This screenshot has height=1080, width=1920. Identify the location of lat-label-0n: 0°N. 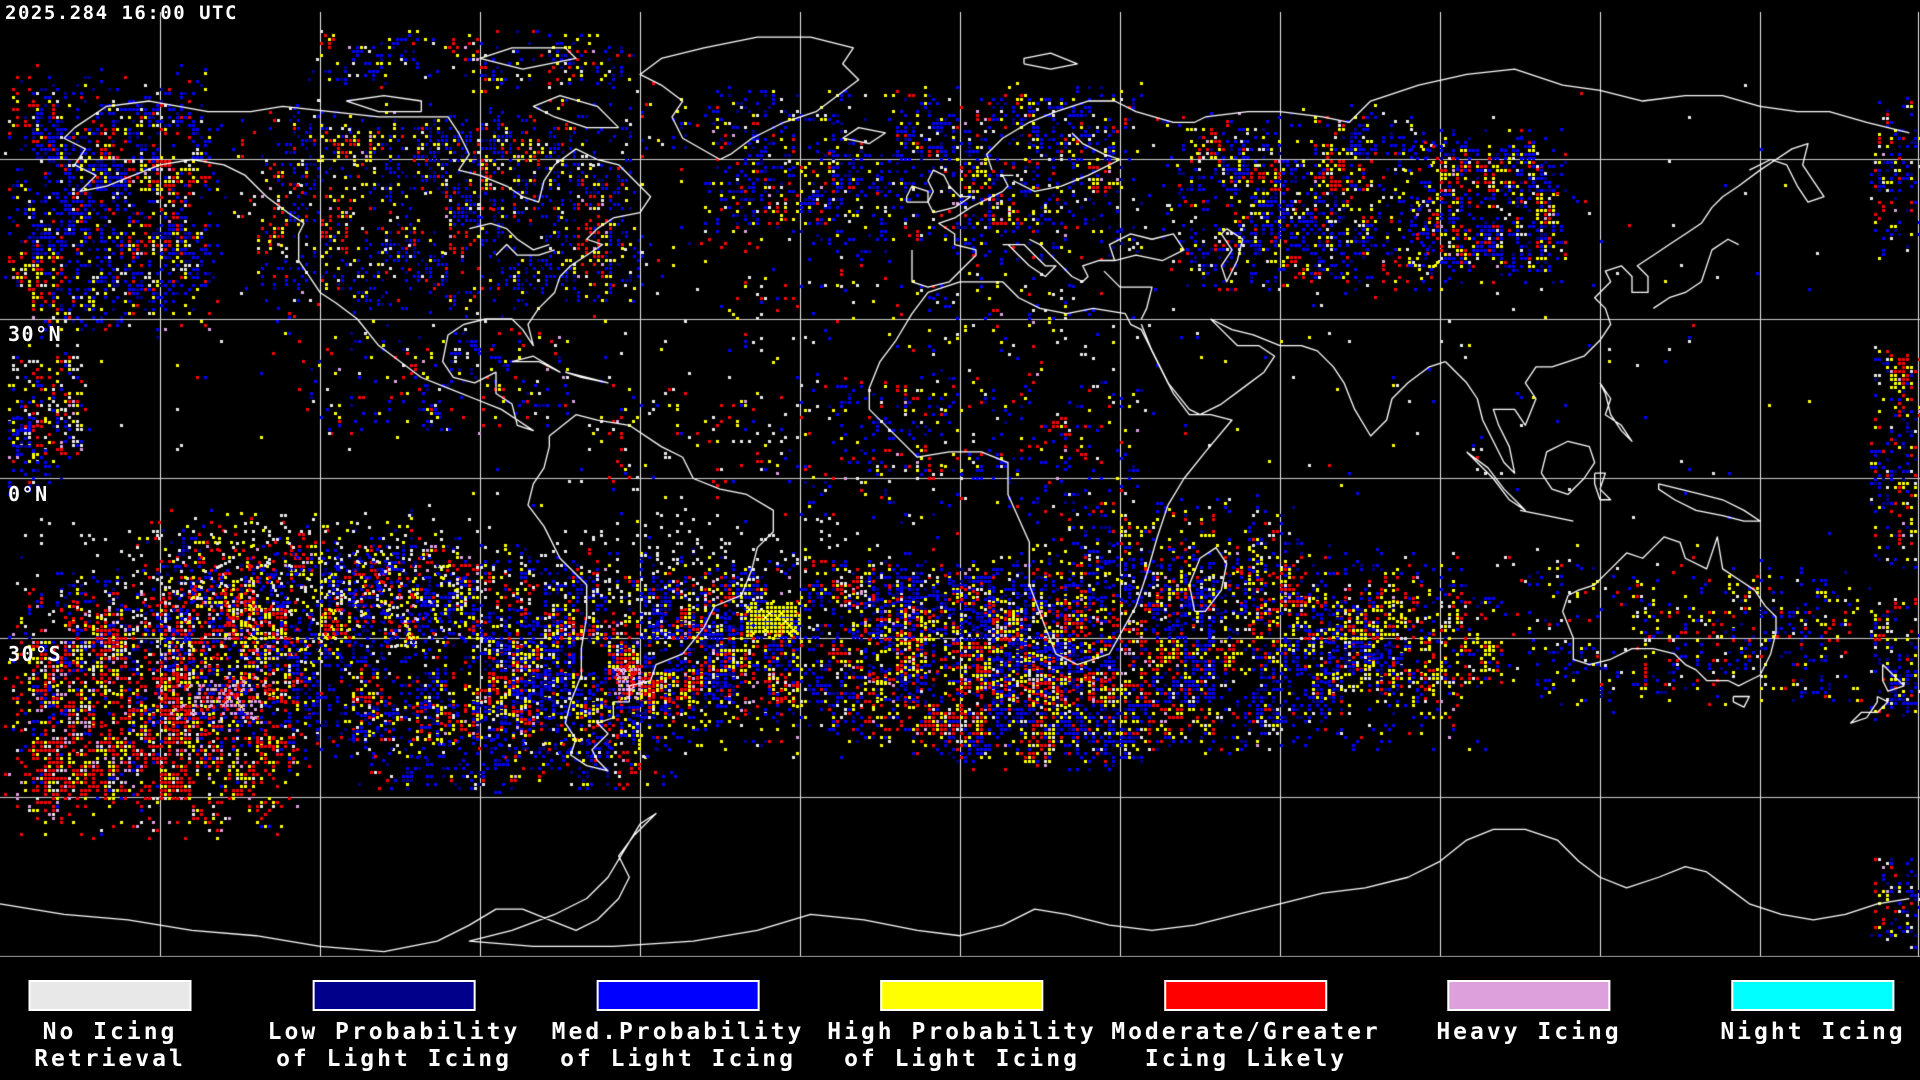
(28, 494).